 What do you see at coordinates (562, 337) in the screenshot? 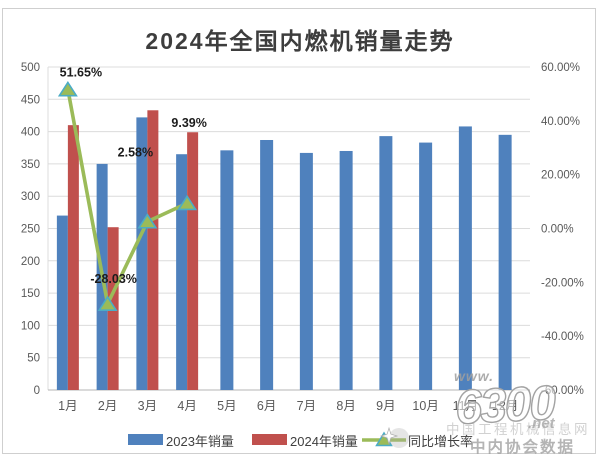
I see `right-axis-tick: -40.00%` at bounding box center [562, 337].